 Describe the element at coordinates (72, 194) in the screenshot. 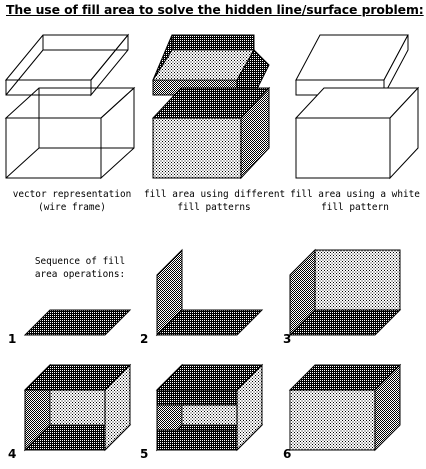

I see `caption-wire-line1: vector representation` at that location.